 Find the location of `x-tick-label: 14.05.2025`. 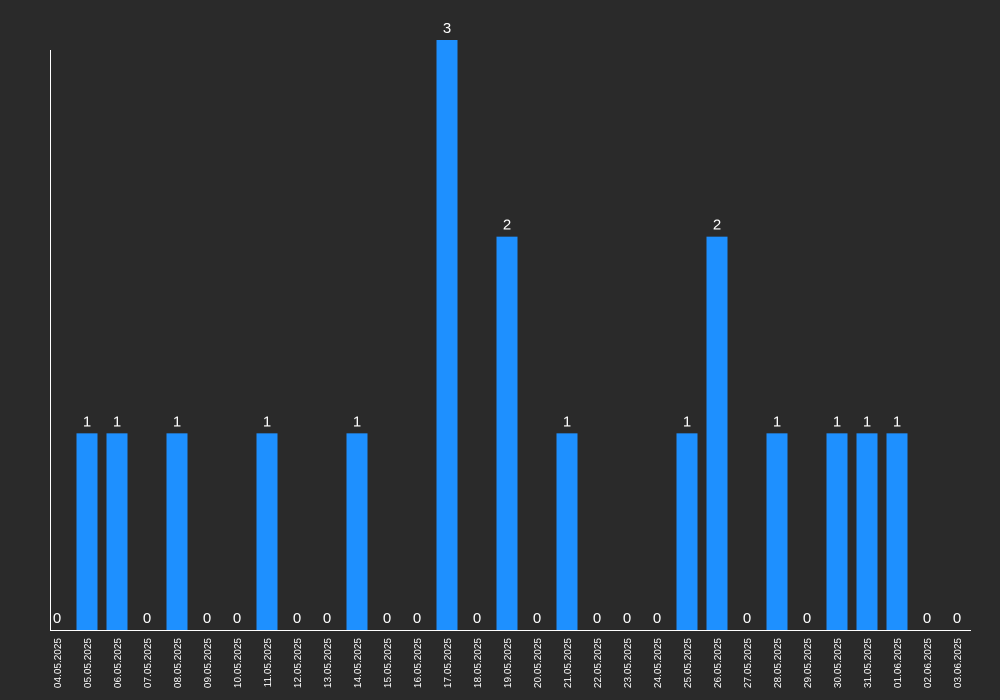

x-tick-label: 14.05.2025 is located at coordinates (358, 663).